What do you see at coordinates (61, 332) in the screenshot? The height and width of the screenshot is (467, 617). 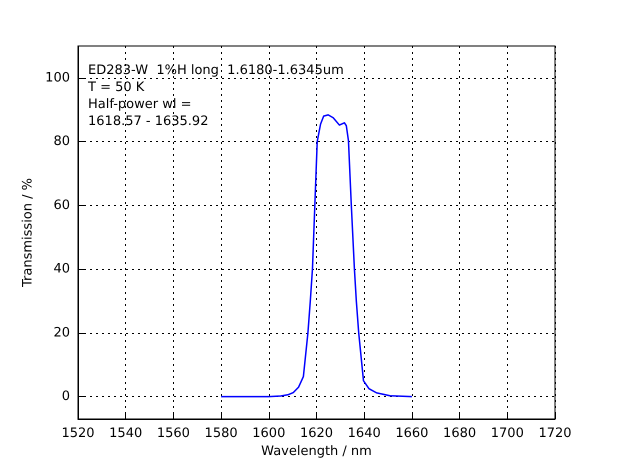 I see `y-tick-label: 20` at bounding box center [61, 332].